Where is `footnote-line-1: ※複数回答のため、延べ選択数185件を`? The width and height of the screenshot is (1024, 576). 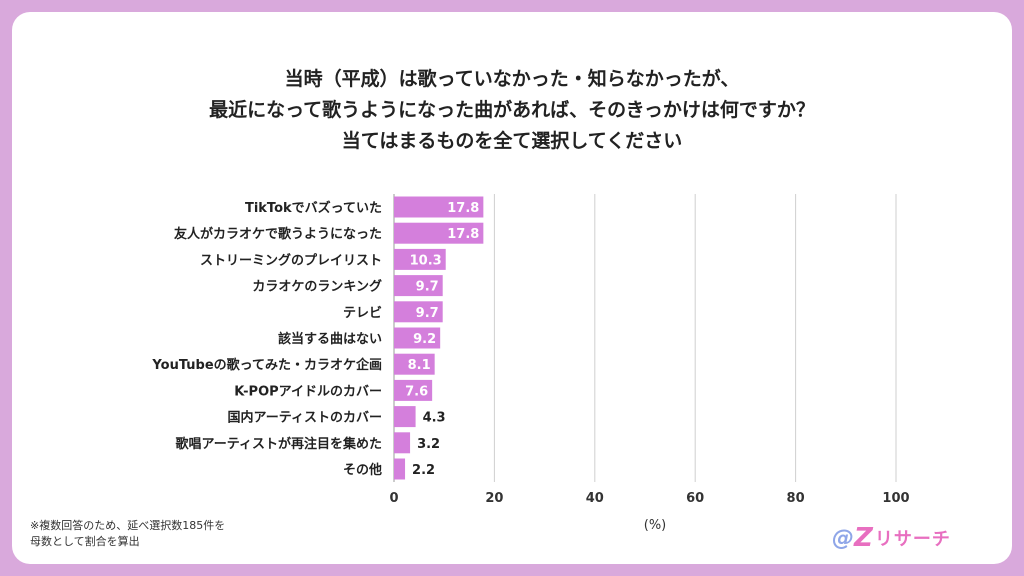 footnote-line-1: ※複数回答のため、延べ選択数185件を is located at coordinates (128, 525).